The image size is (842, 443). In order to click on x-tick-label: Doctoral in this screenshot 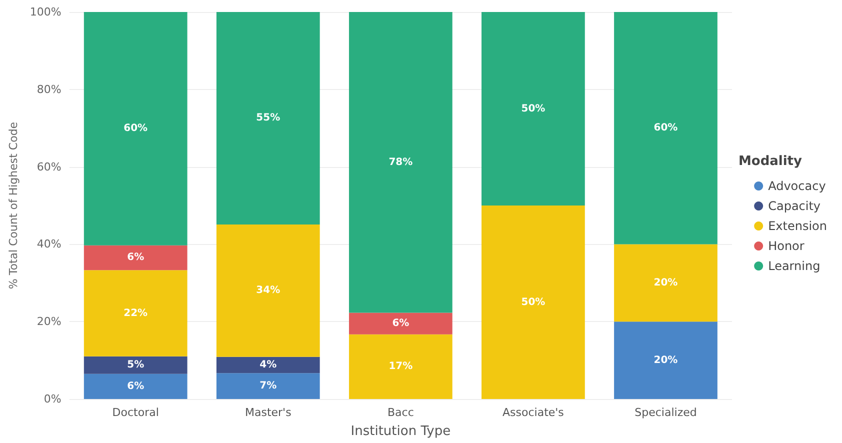, I will do `click(135, 412)`.